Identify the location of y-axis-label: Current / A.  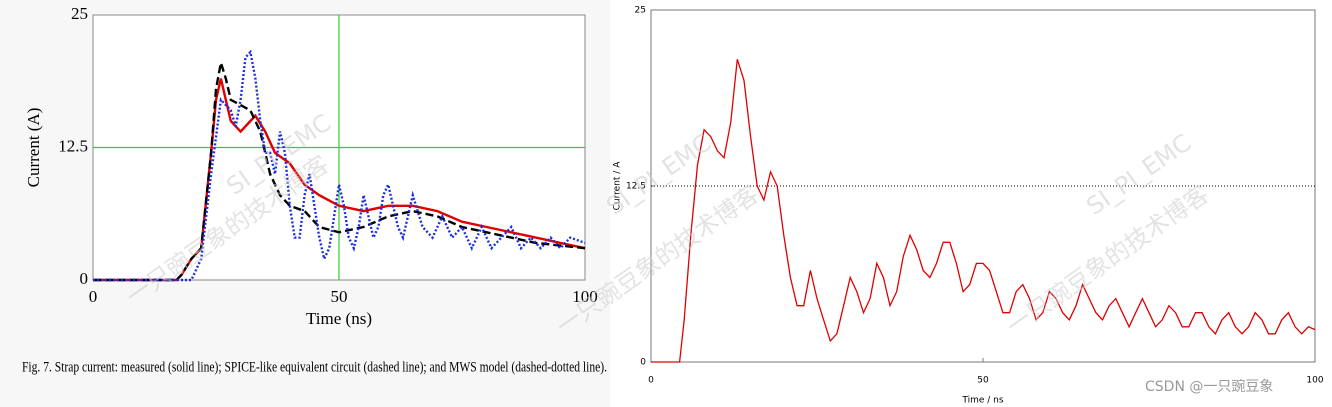
(618, 186).